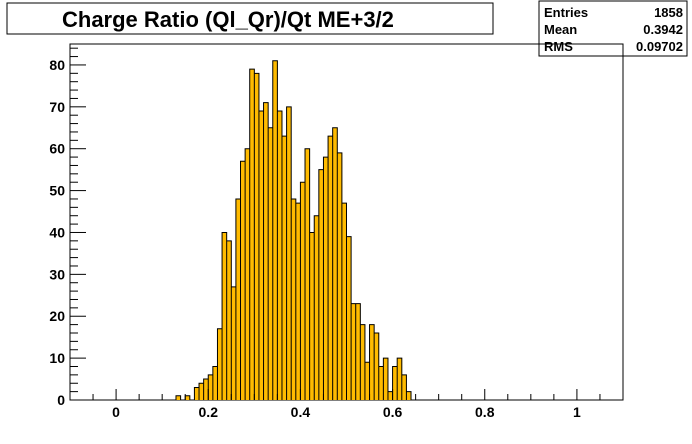  I want to click on stats-entries-value: 1858, so click(668, 12).